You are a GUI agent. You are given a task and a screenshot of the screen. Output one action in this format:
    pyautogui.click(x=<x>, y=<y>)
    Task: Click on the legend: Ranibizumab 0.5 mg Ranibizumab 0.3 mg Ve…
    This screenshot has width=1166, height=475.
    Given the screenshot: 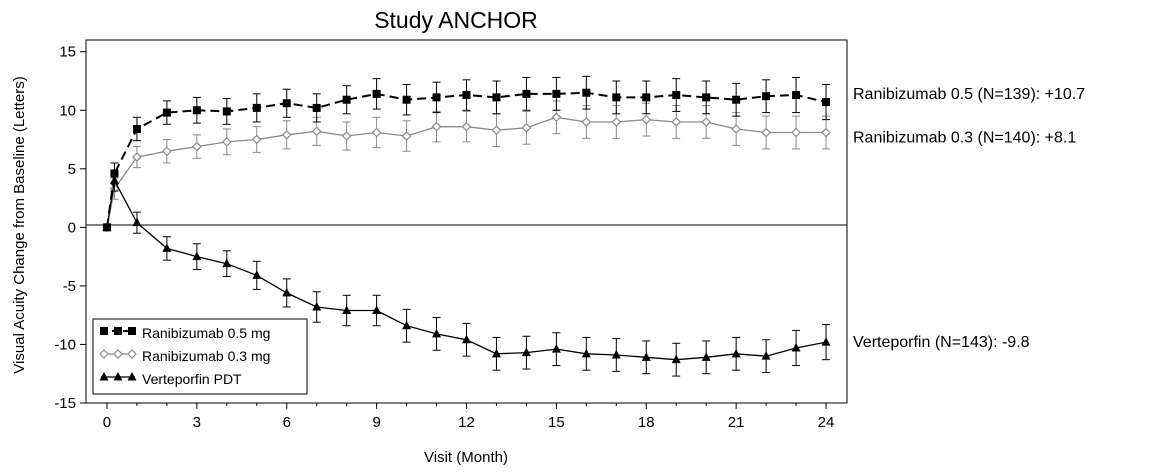 What is the action you would take?
    pyautogui.click(x=200, y=356)
    